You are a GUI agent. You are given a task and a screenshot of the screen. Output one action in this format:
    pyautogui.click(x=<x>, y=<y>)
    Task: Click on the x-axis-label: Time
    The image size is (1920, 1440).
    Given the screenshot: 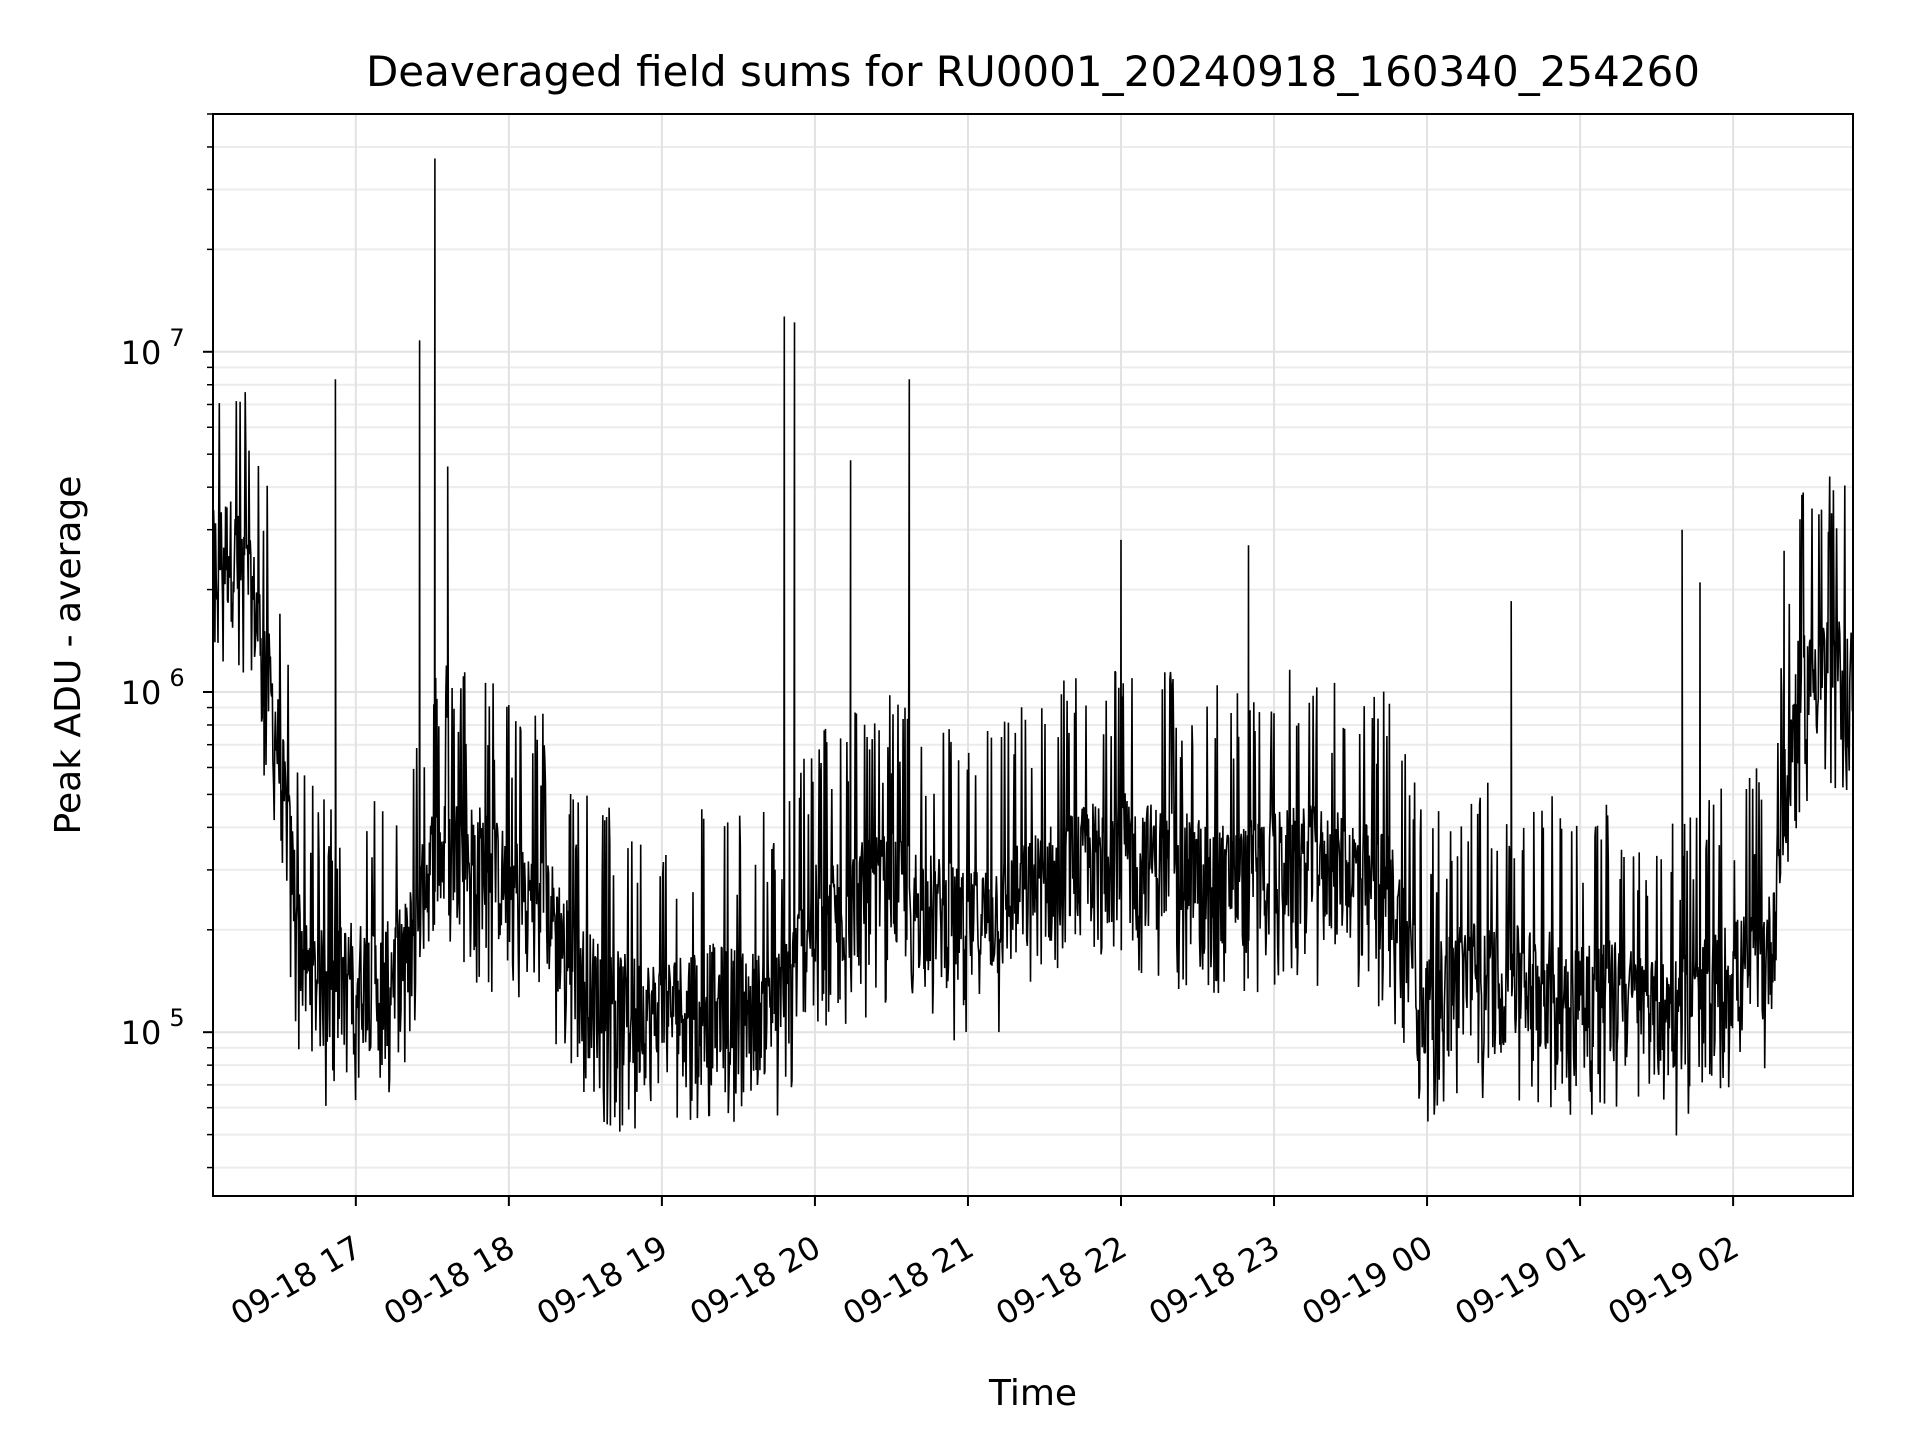 What is the action you would take?
    pyautogui.click(x=1032, y=1393)
    